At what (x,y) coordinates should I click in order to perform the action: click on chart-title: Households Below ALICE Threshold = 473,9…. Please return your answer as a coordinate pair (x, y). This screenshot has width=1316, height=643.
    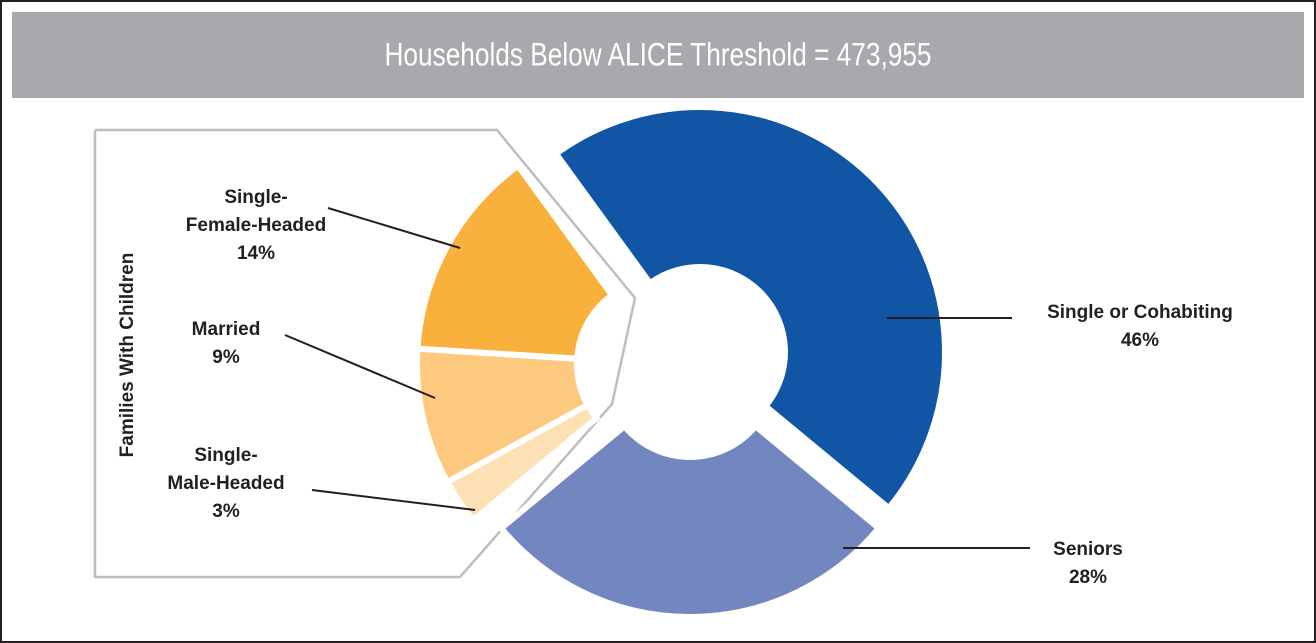
    Looking at the image, I should click on (657, 55).